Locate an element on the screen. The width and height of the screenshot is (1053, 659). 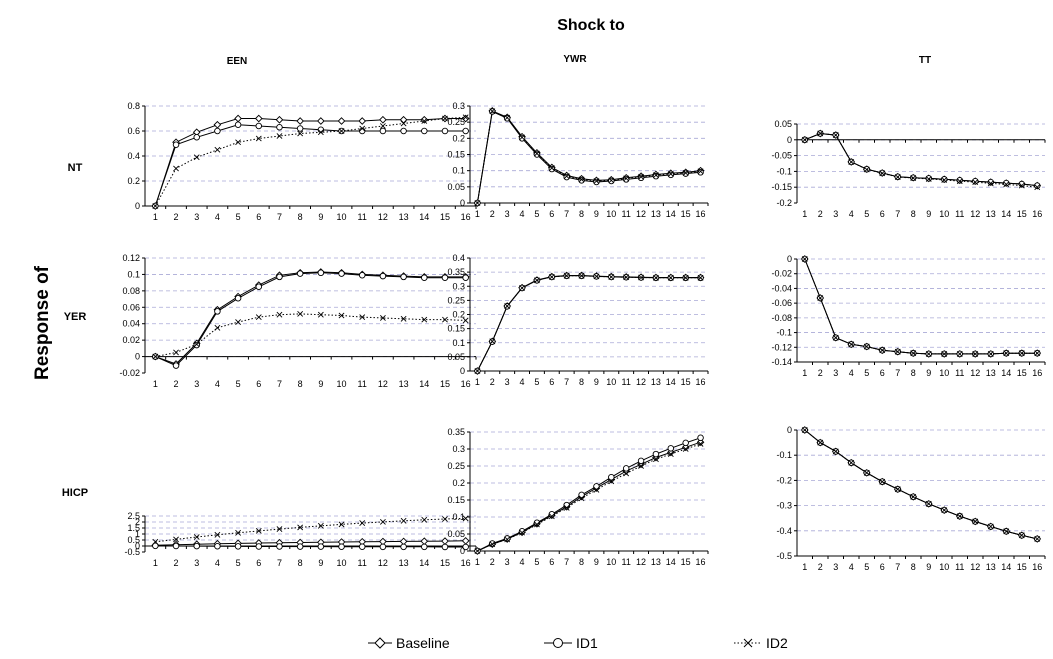
x-tick-label: 15 is located at coordinates (1022, 214).